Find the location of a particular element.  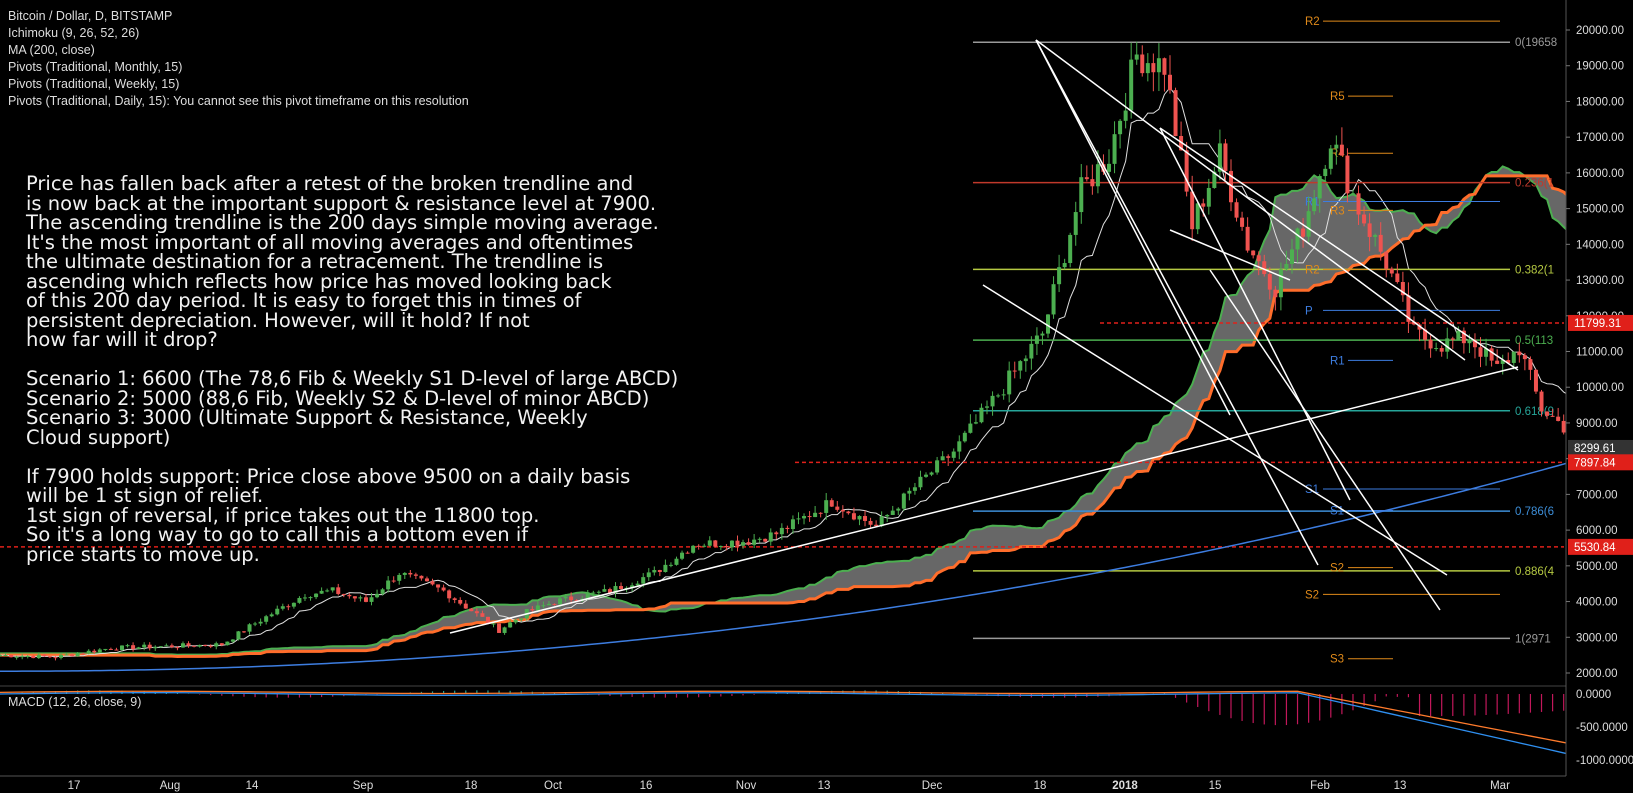

legend-indicator: Ichimoku (9, 26, 52, 26) is located at coordinates (74, 33).